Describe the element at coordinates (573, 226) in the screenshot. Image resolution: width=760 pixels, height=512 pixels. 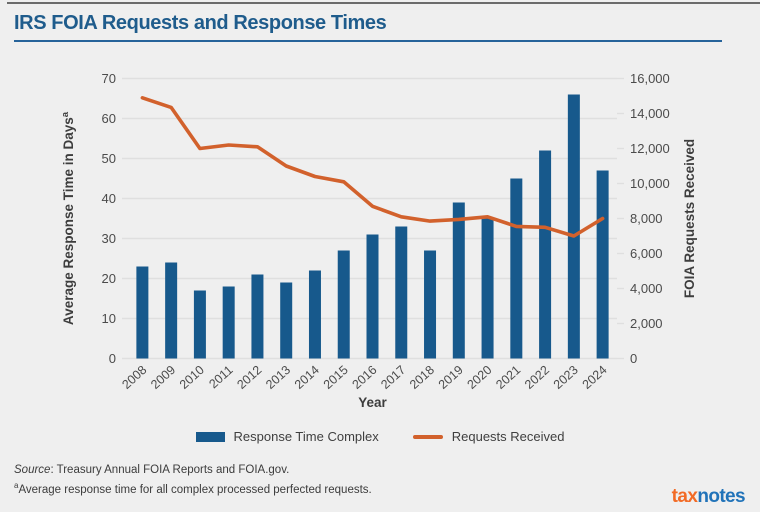
I see `bar-2023` at that location.